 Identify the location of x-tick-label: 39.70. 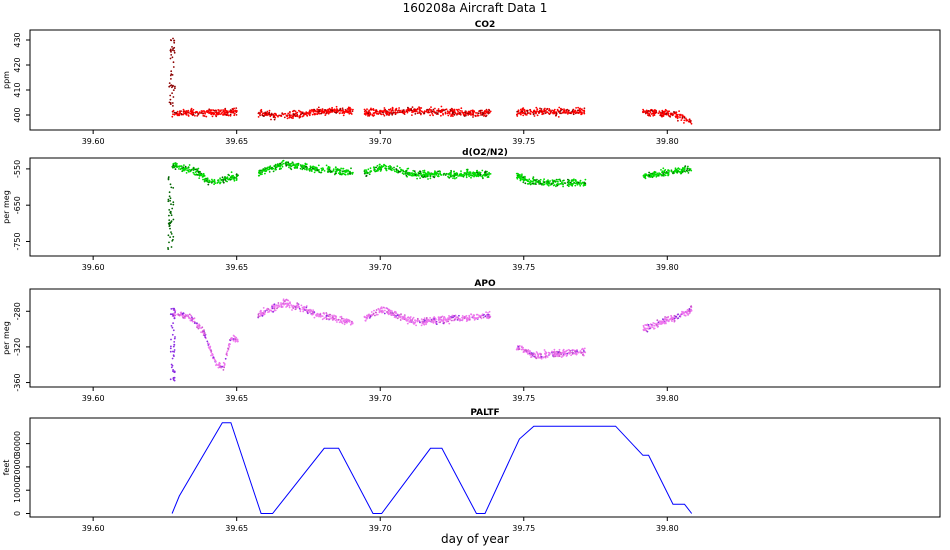
(380, 528).